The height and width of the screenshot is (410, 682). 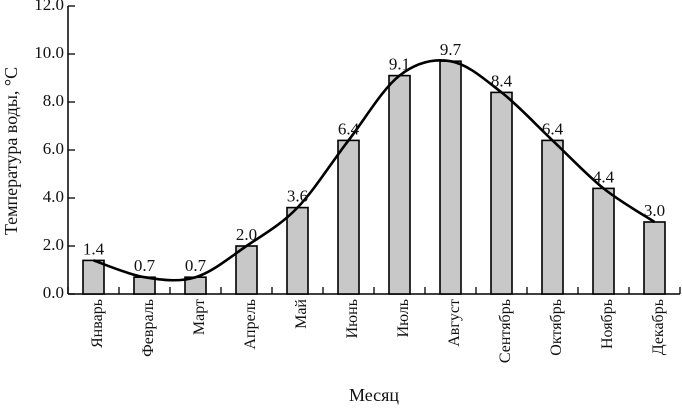 I want to click on y-tick-label: 8.0, so click(x=53, y=100).